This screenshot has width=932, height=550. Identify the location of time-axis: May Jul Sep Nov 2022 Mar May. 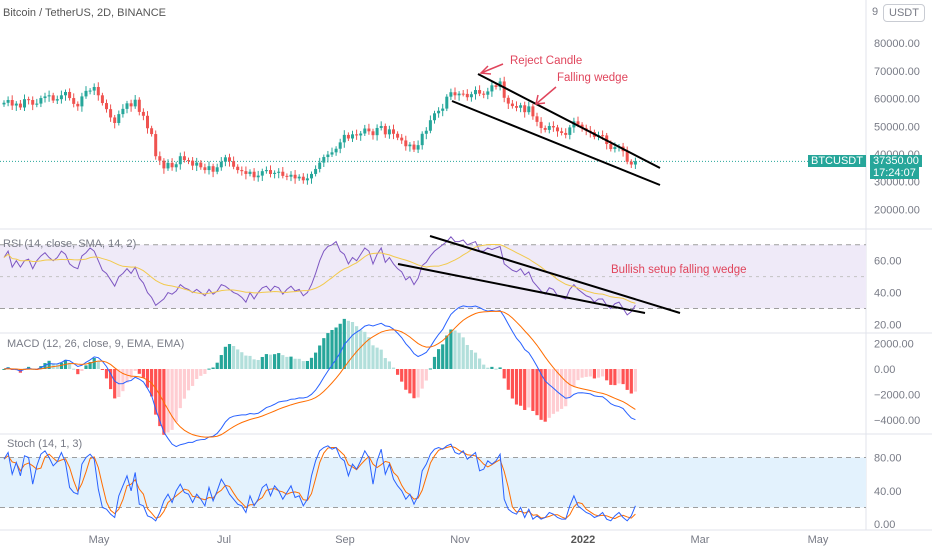
(459, 540).